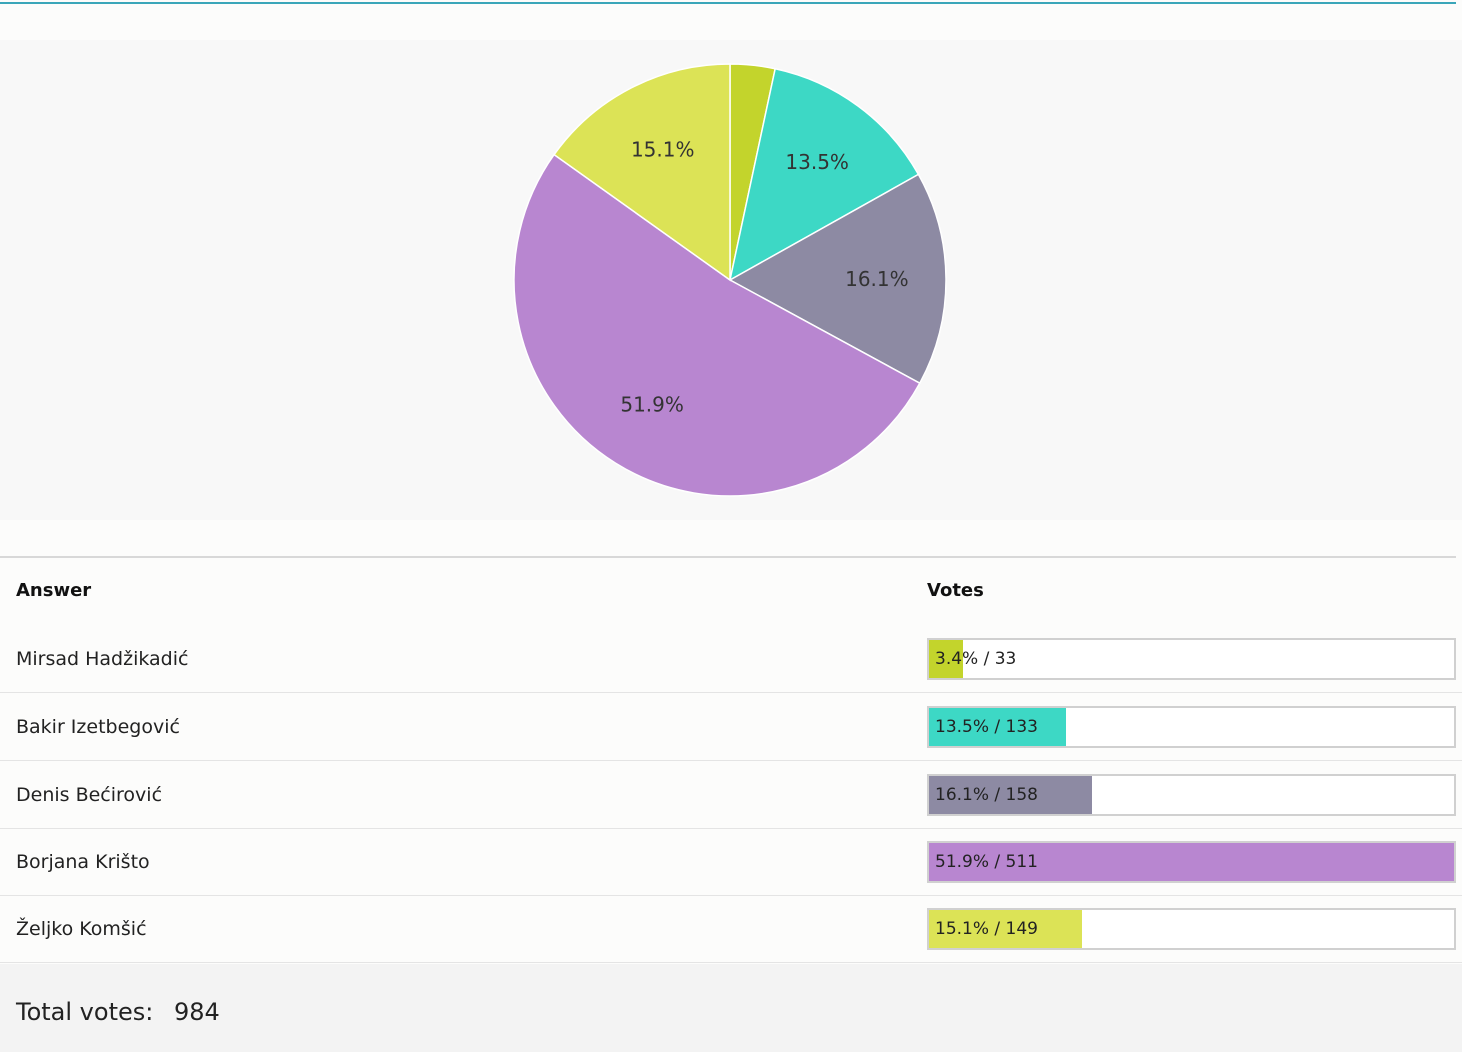  What do you see at coordinates (731, 727) in the screenshot?
I see `table-row: Bakir Izetbegović 13.5% / 133` at bounding box center [731, 727].